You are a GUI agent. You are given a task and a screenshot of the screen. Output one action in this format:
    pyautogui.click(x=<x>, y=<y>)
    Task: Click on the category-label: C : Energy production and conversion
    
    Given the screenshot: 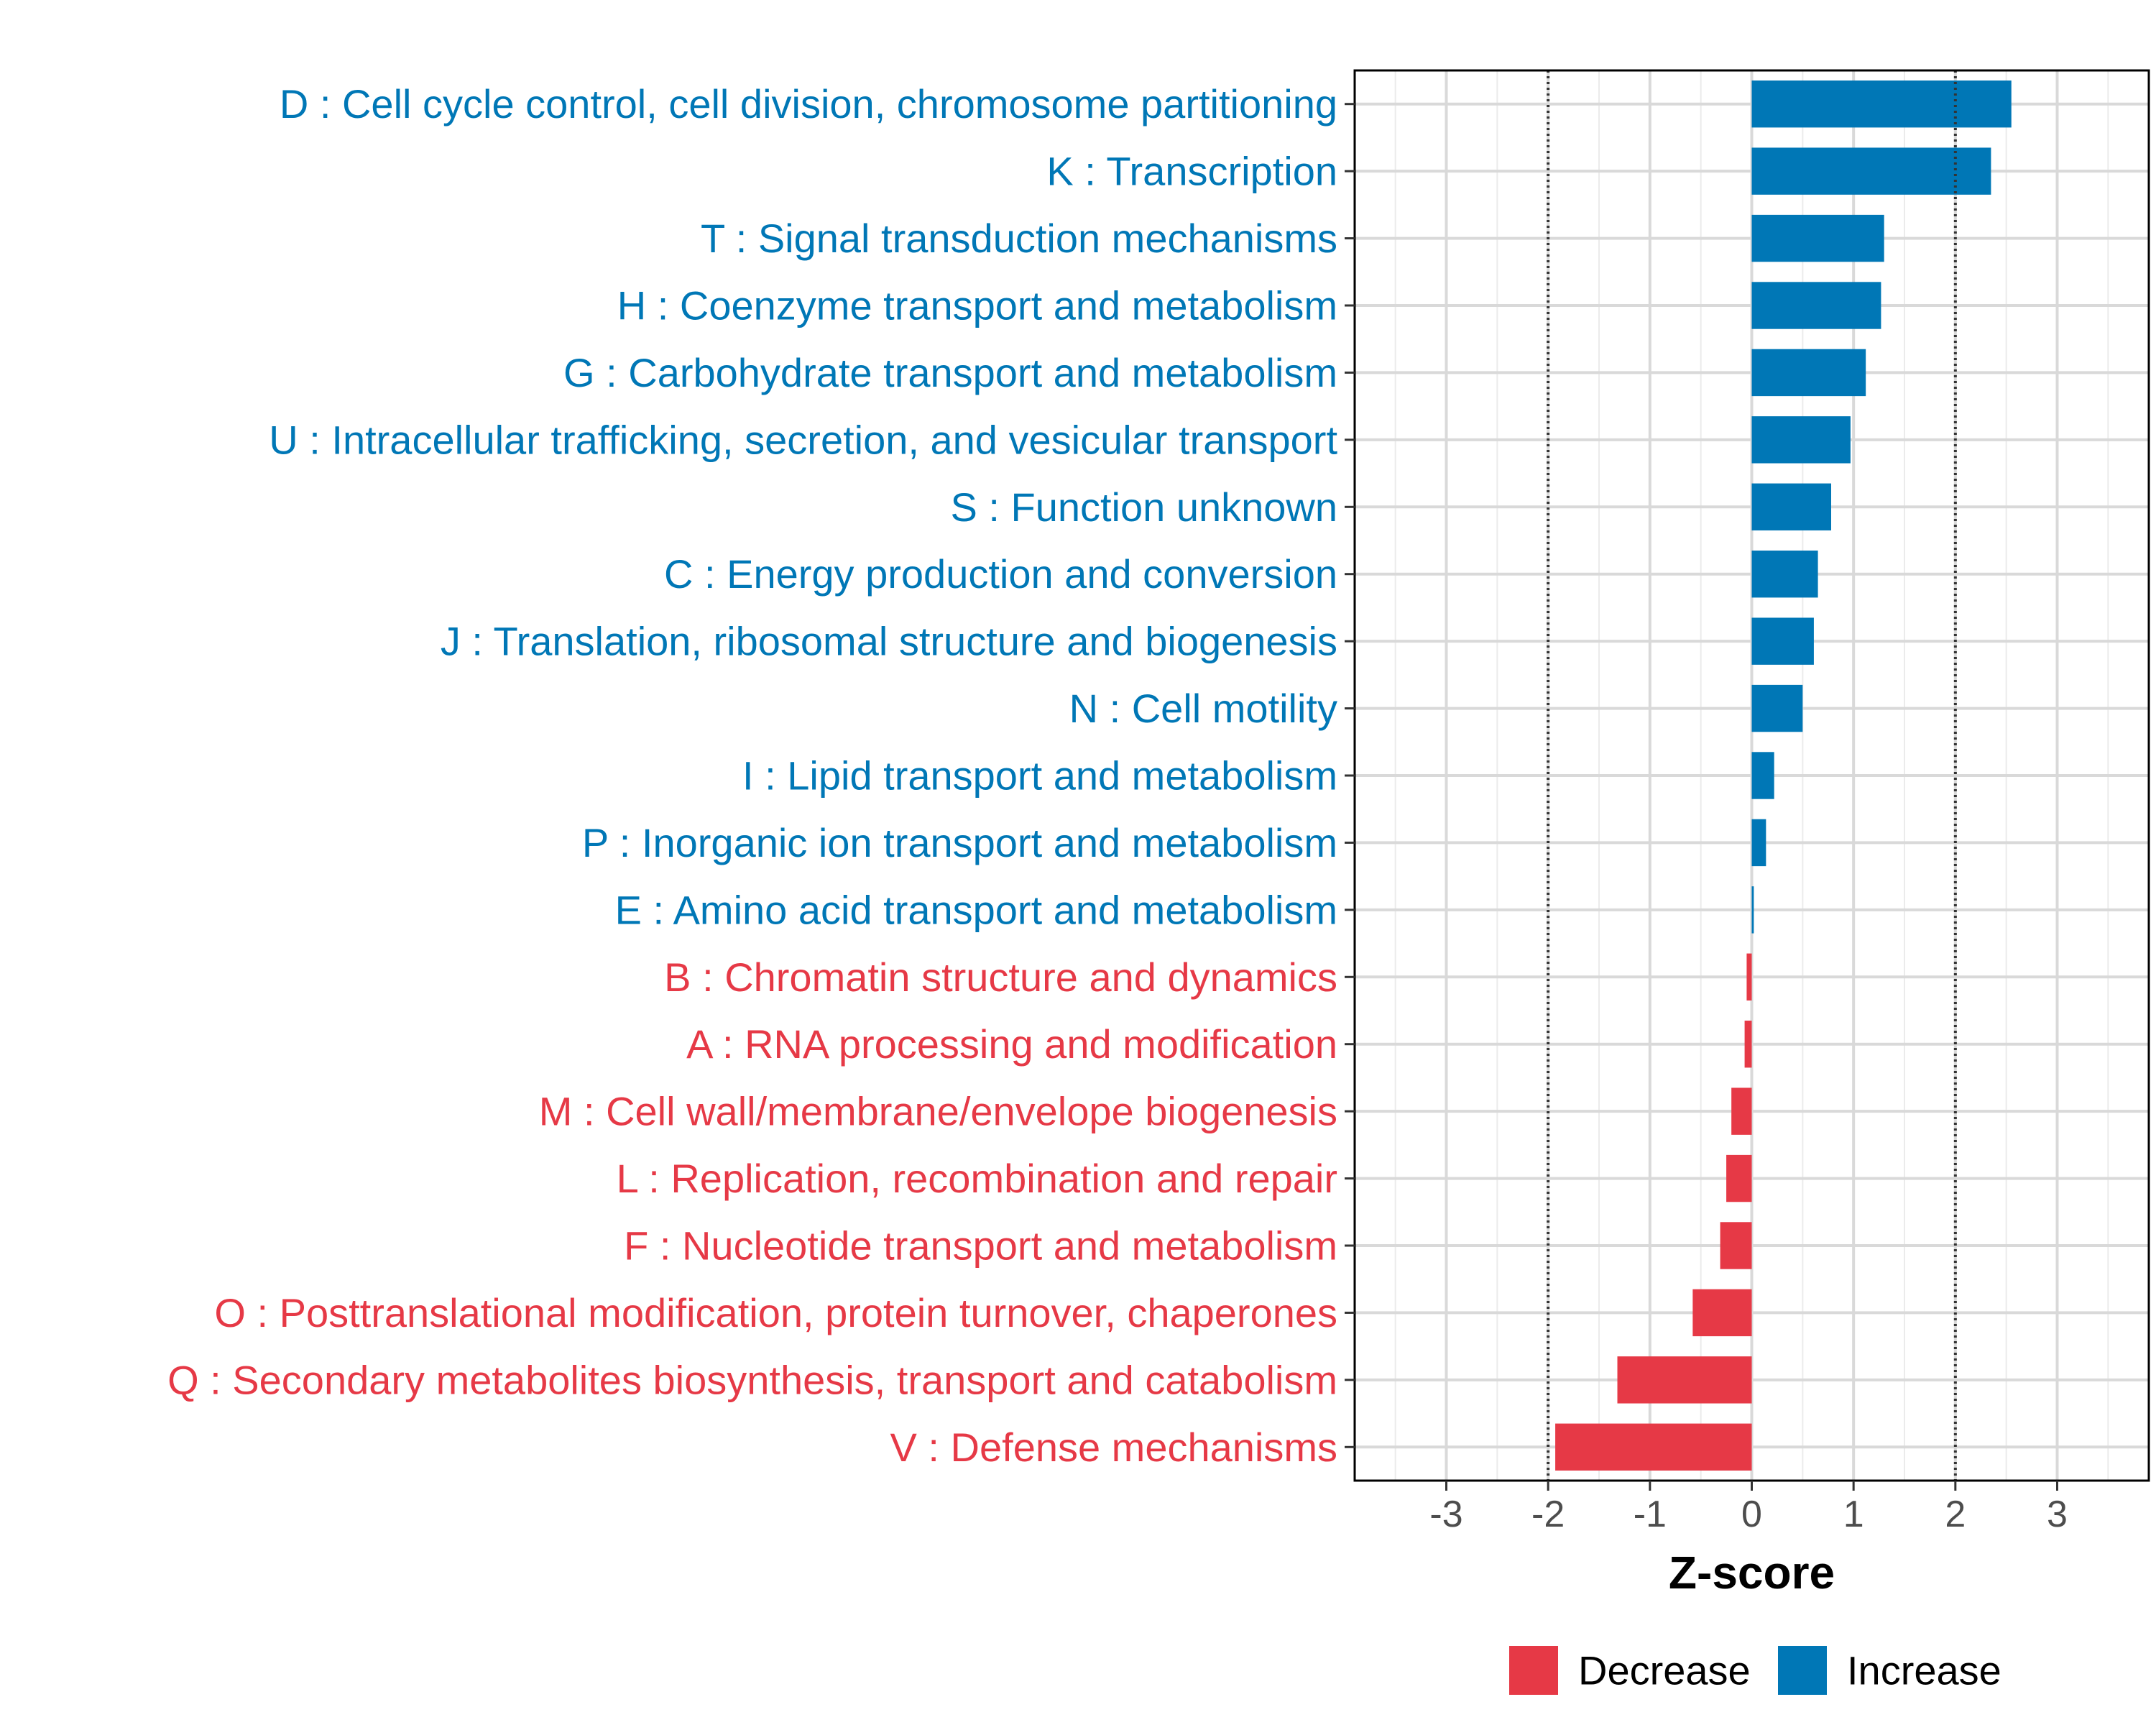 What is the action you would take?
    pyautogui.click(x=1001, y=574)
    